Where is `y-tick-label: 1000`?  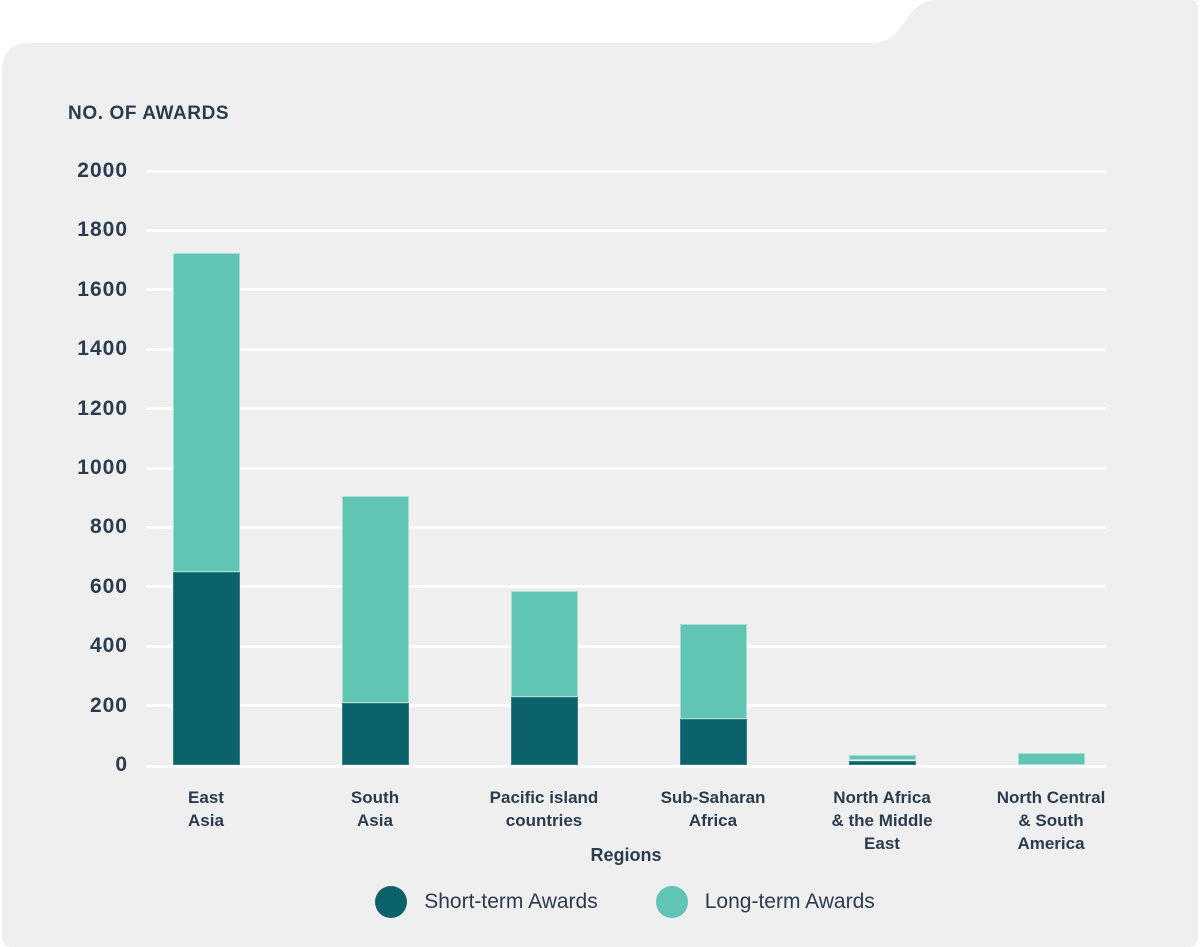
y-tick-label: 1000 is located at coordinates (102, 467).